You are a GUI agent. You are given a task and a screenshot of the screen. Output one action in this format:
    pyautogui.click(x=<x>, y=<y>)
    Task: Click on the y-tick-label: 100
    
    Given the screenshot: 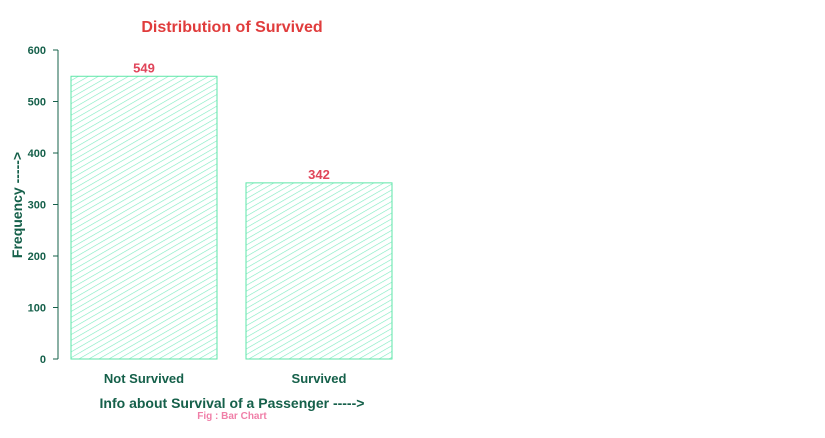 What is the action you would take?
    pyautogui.click(x=37, y=309)
    